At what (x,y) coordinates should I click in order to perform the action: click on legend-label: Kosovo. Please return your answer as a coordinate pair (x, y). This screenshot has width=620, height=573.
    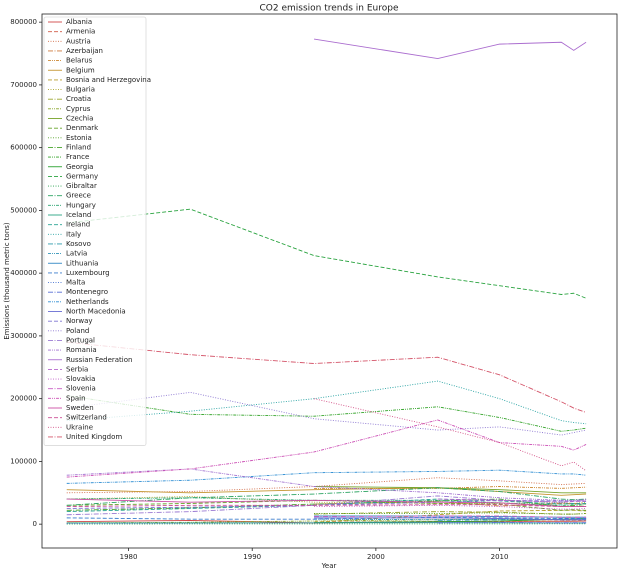
    Looking at the image, I should click on (78, 244).